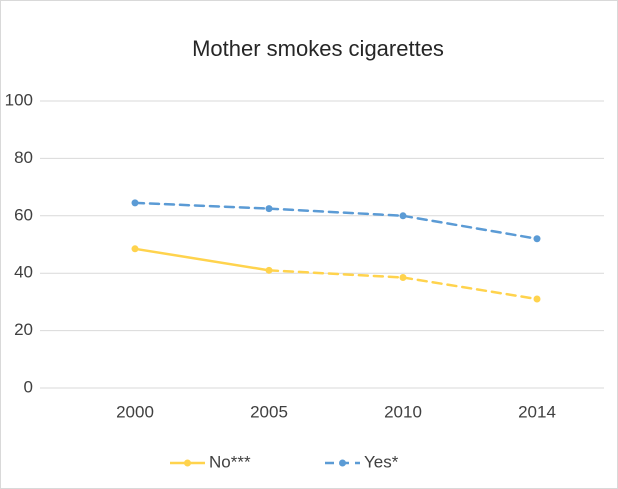 This screenshot has width=618, height=489. I want to click on y-tick-label: 100, so click(19, 99).